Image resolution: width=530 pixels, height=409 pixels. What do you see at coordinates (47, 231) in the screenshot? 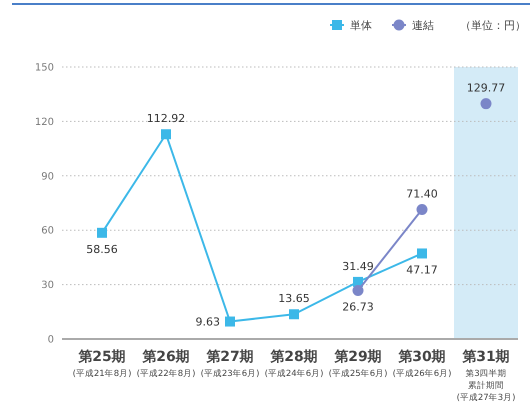
I see `y-tick-label: 60` at bounding box center [47, 231].